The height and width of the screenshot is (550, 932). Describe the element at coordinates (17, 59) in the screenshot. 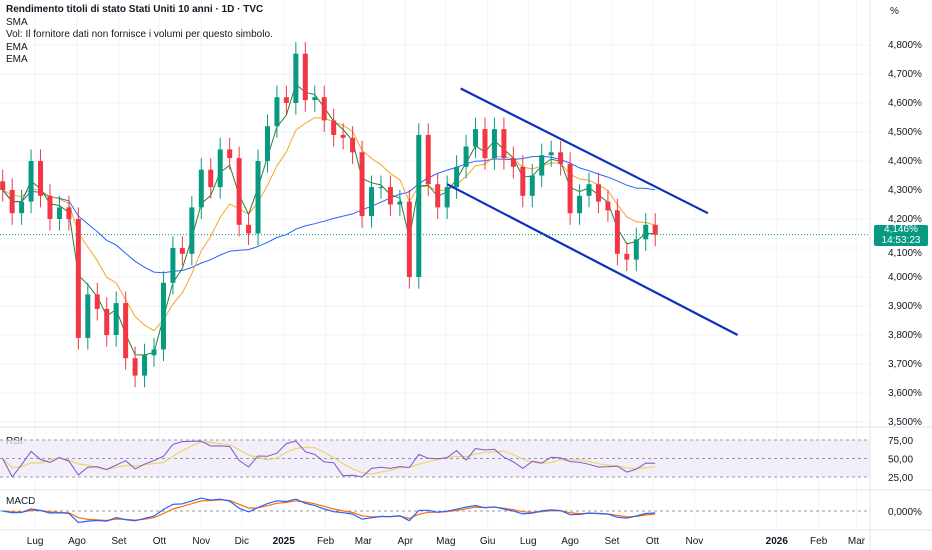

I see `ema-legend-2: EMA` at that location.